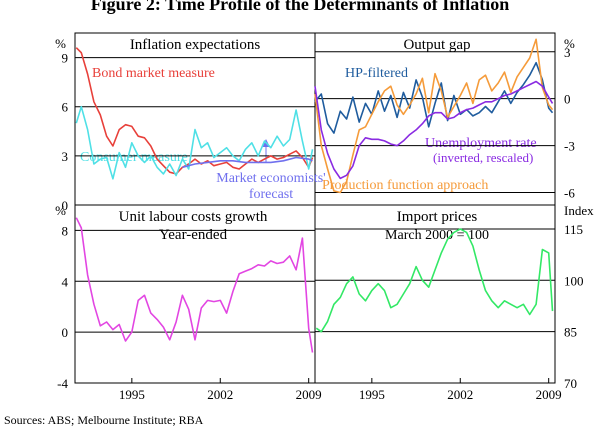 The image size is (600, 432). I want to click on series-line-bond-market-measure, so click(194, 111).